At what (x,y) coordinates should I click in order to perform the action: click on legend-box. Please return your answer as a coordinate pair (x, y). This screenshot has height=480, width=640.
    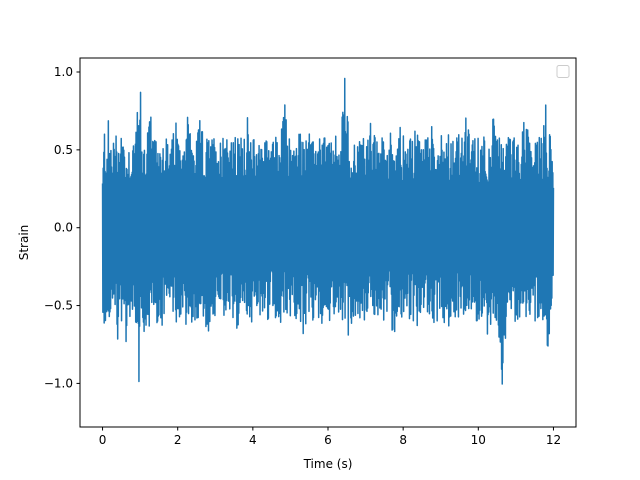
    Looking at the image, I should click on (563, 71).